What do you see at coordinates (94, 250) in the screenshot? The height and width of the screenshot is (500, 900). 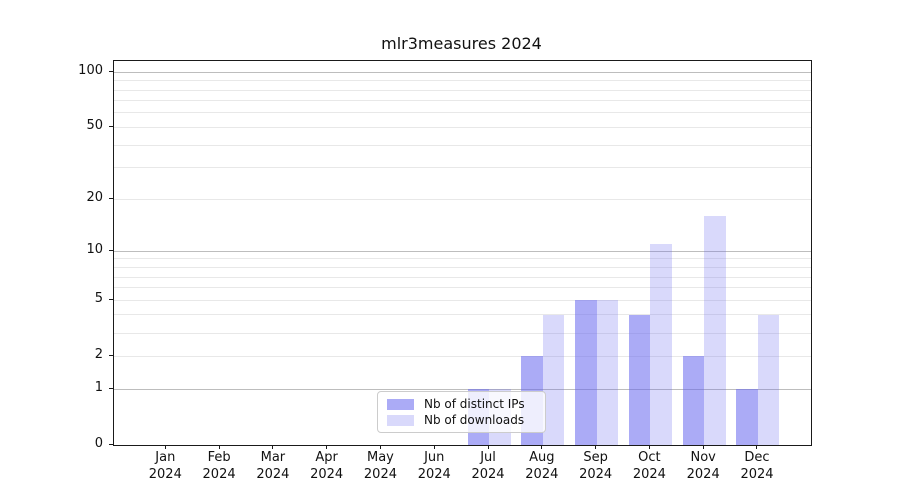 I see `y-tick-label: 10` at bounding box center [94, 250].